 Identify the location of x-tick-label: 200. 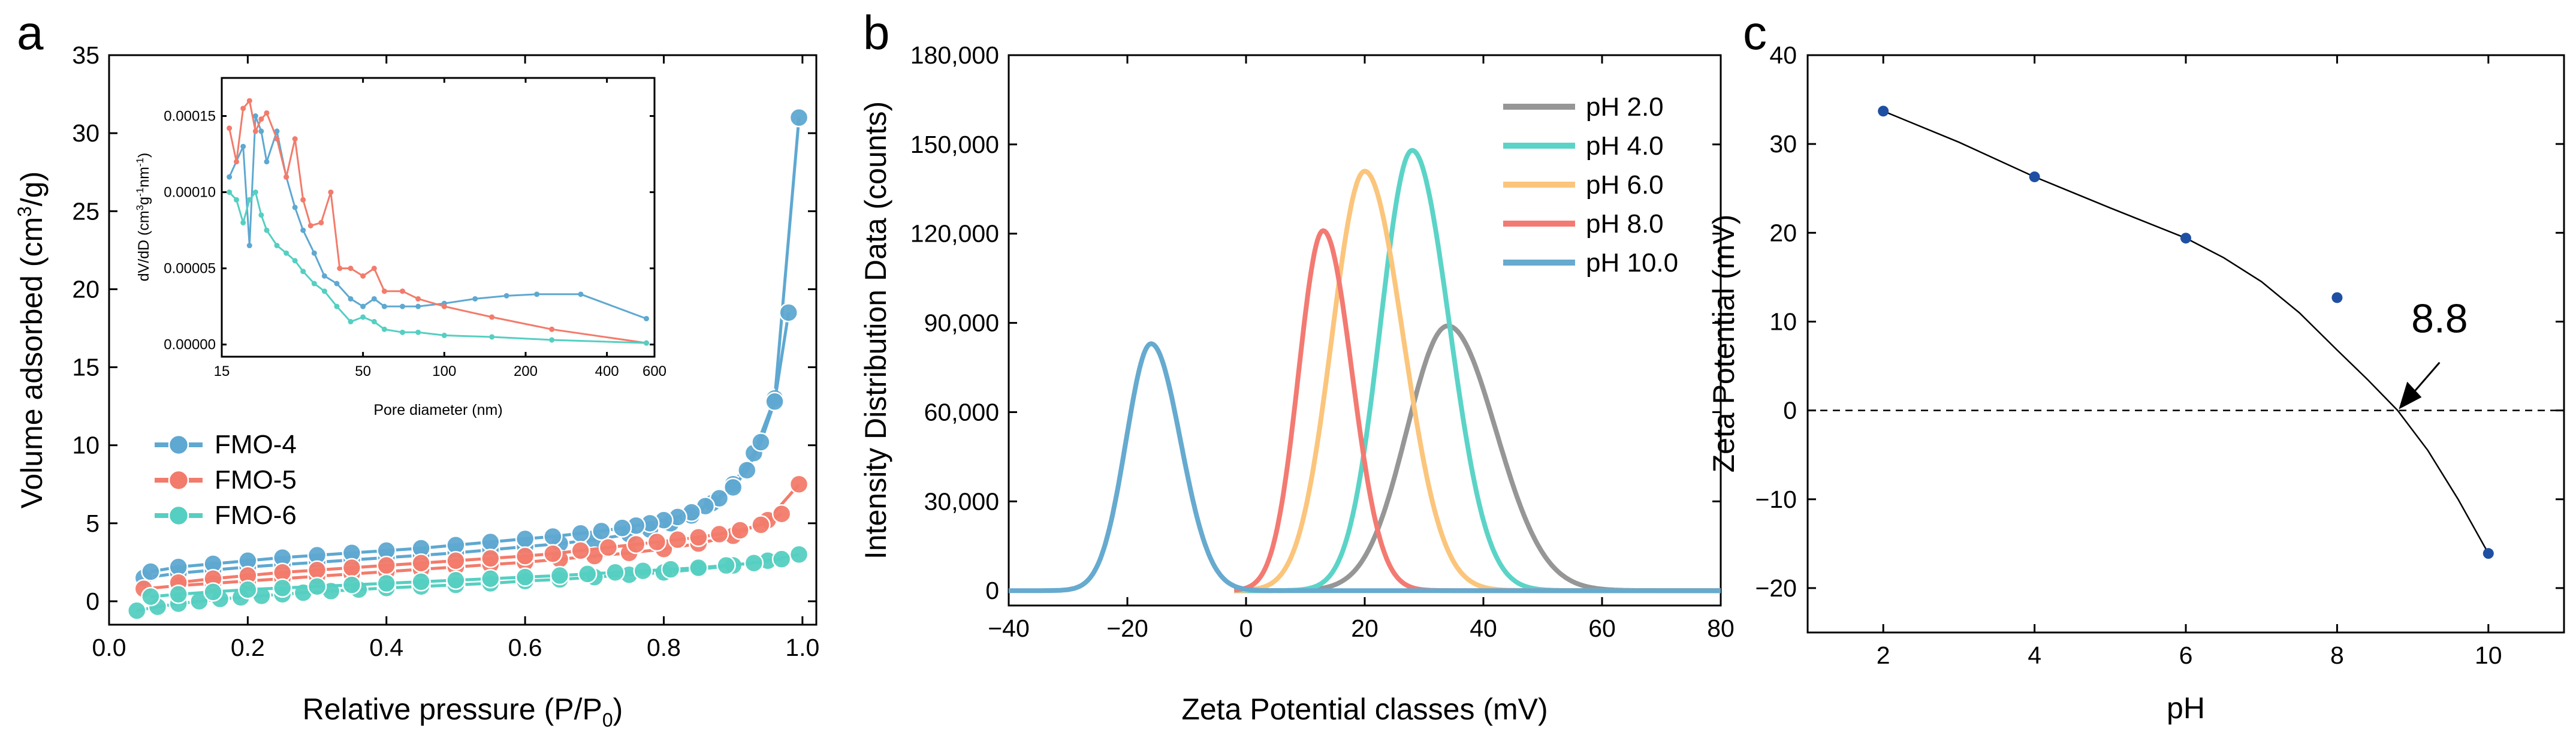
(526, 371).